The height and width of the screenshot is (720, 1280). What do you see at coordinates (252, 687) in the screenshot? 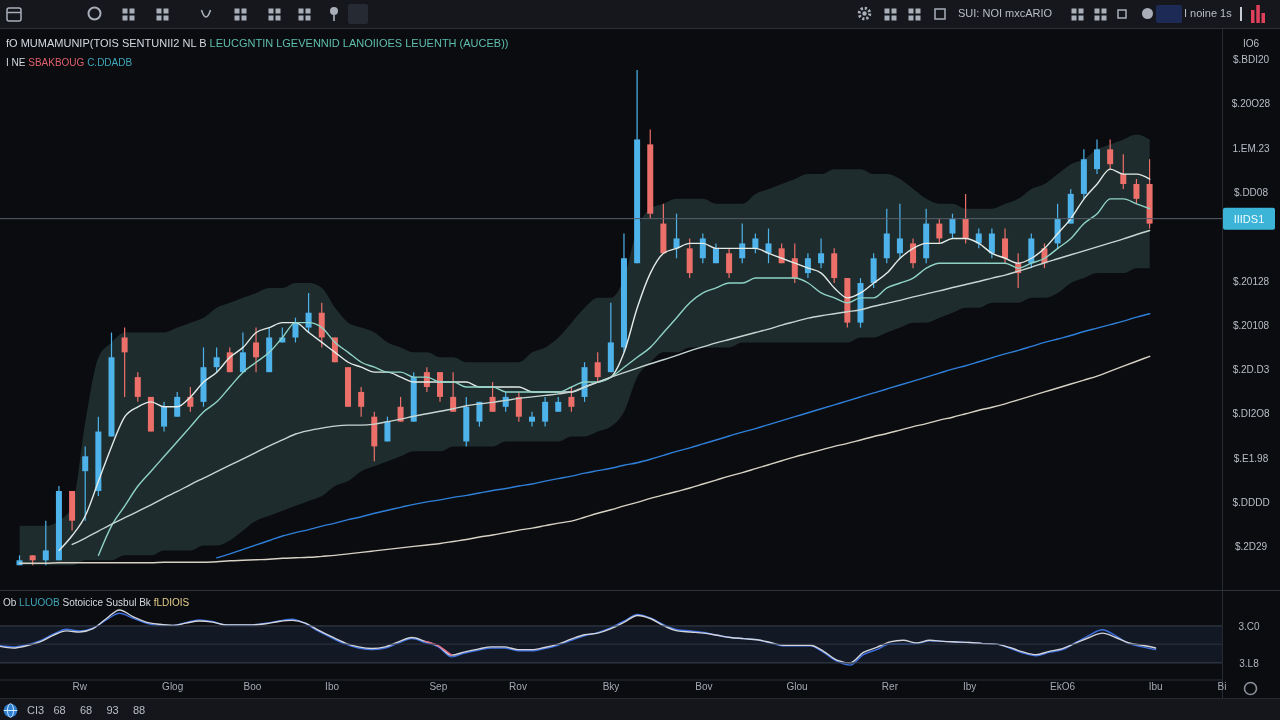
I see `x-tick-label: Boo` at bounding box center [252, 687].